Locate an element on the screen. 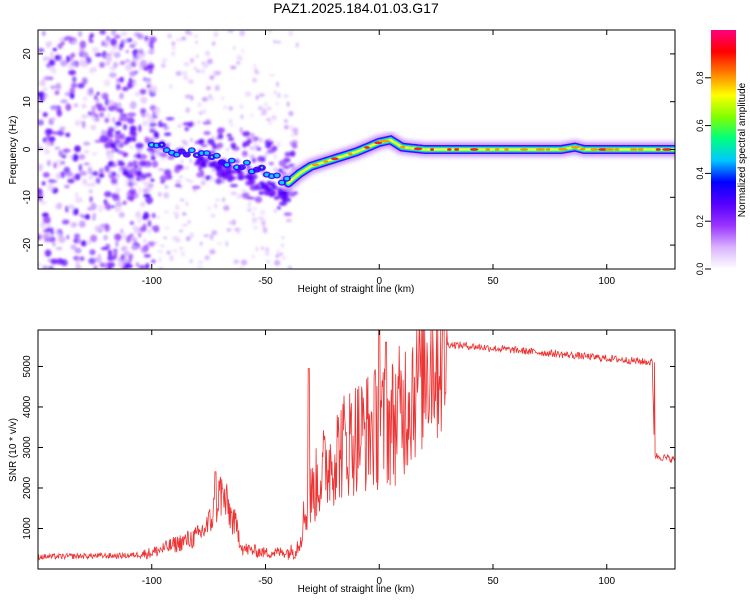  y-tick-label: 4000 is located at coordinates (27, 406).